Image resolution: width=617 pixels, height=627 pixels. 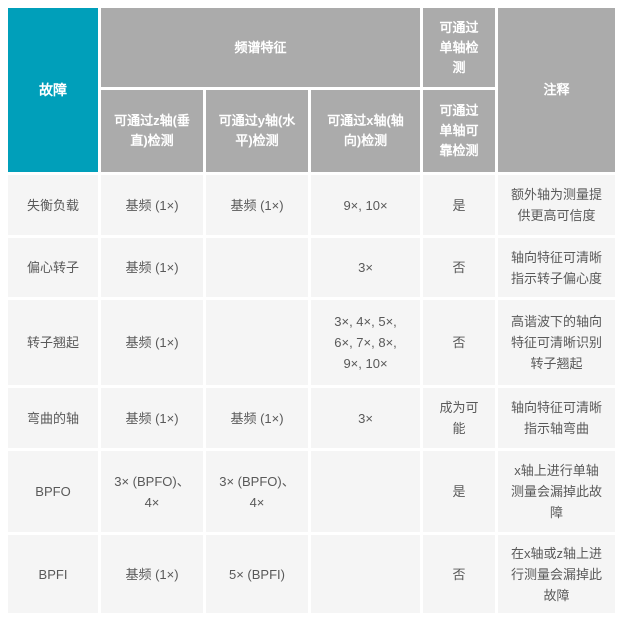 I want to click on cell-note: 轴向特征可清晰指示轴弯曲, so click(x=557, y=418).